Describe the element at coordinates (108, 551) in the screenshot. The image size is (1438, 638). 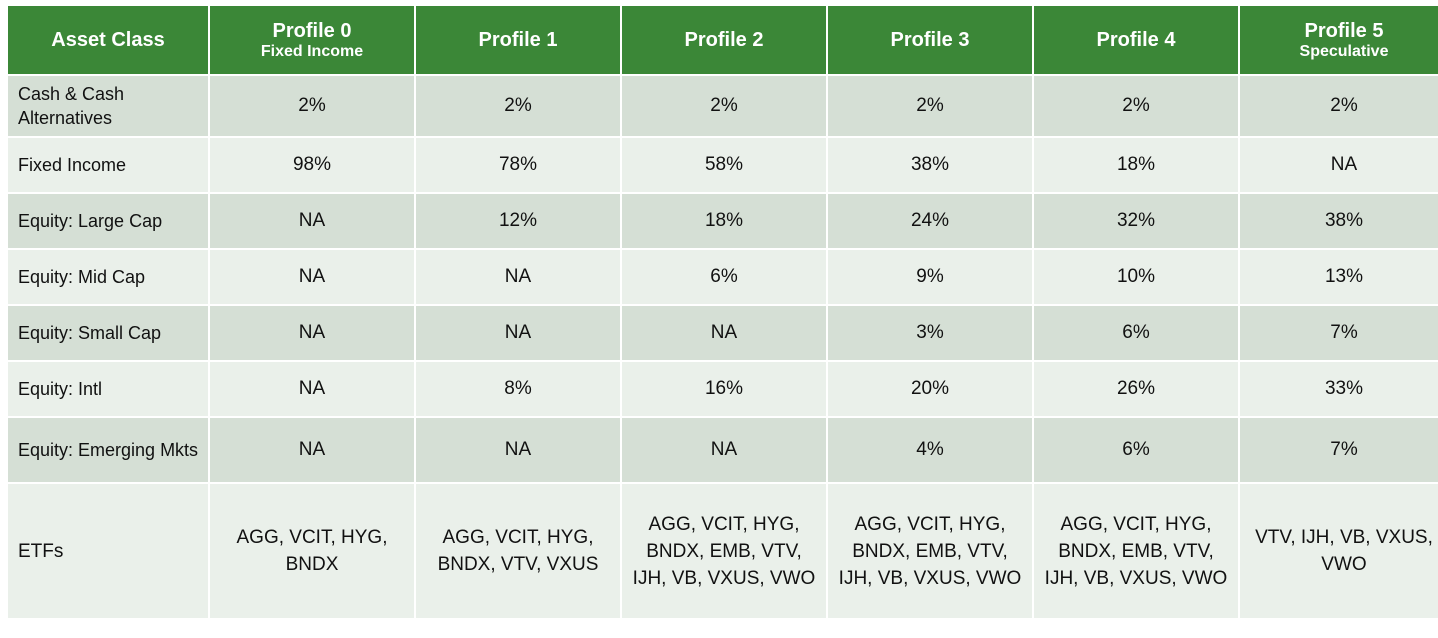
I see `row-label: ETFs` at that location.